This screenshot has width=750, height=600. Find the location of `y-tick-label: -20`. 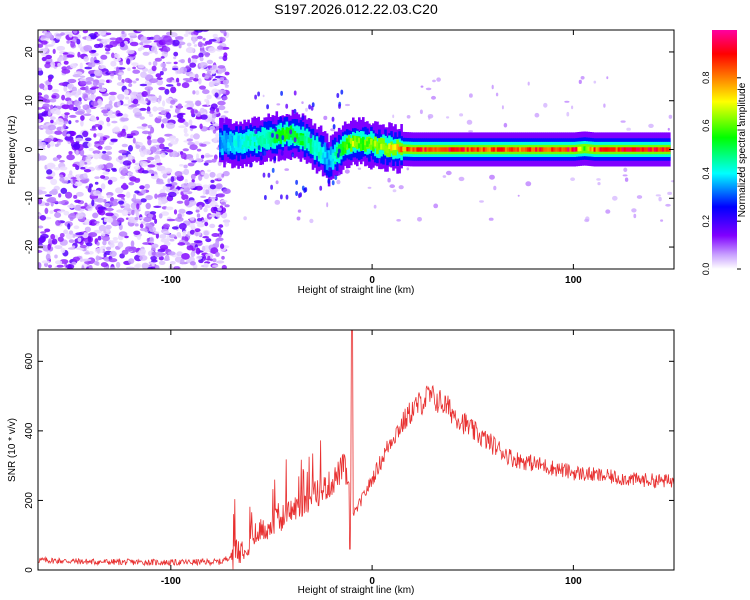

y-tick-label: -20 is located at coordinates (29, 246).